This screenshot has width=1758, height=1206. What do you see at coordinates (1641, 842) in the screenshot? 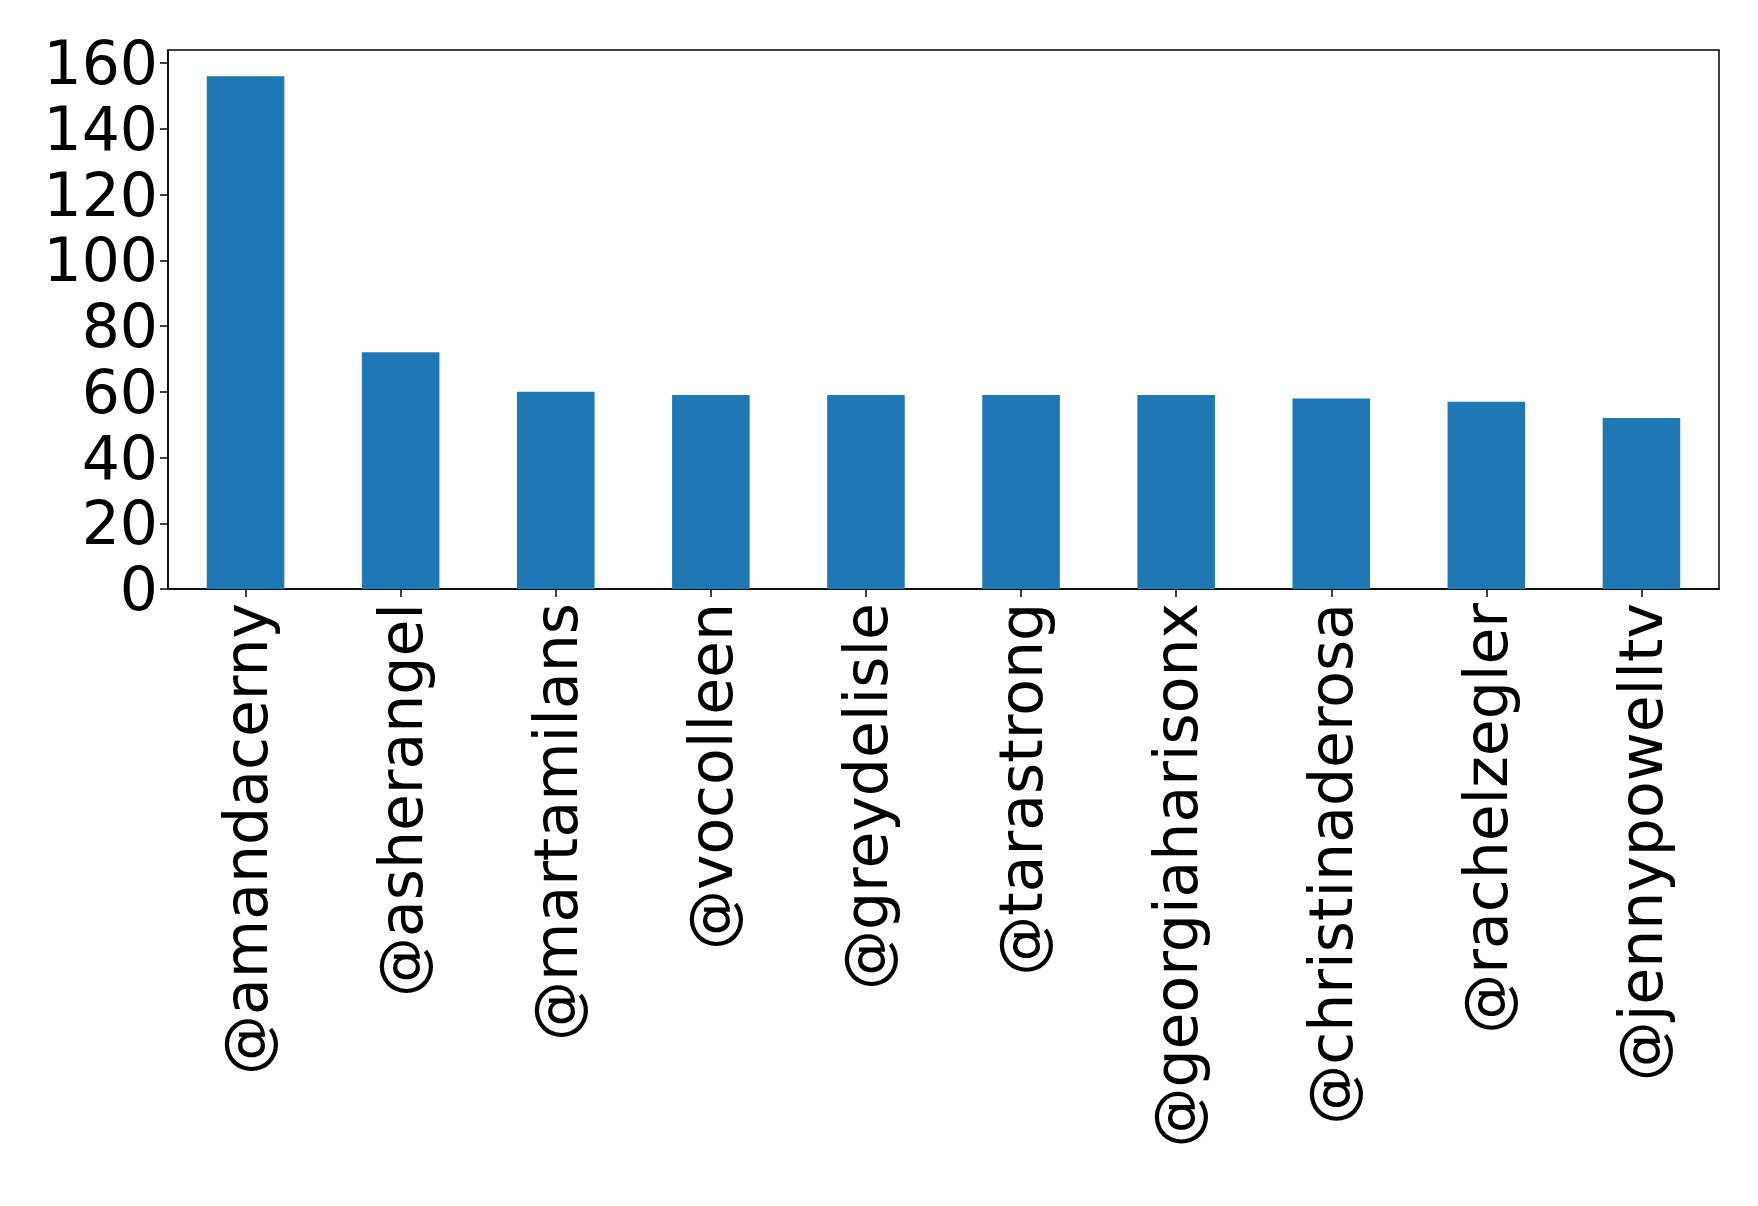
I see `x-tick-label: @jennypowelltv` at bounding box center [1641, 842].